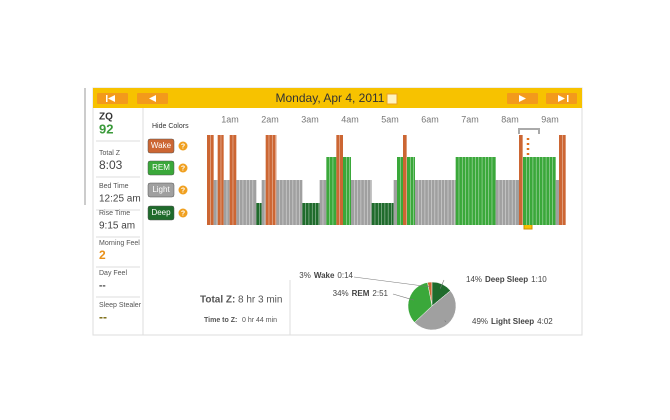 The image size is (670, 420). I want to click on hour-label: 9am, so click(550, 119).